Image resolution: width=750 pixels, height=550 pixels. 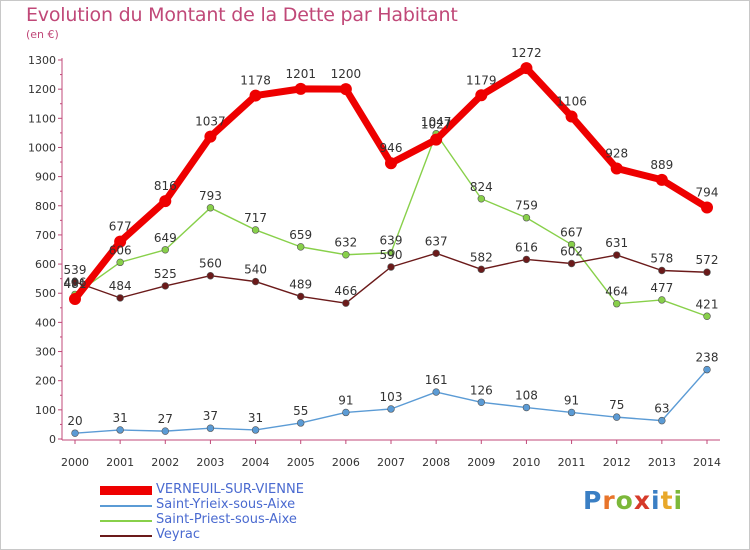 What do you see at coordinates (126, 506) in the screenshot?
I see `legend-swatch-saint-yrieix` at bounding box center [126, 506].